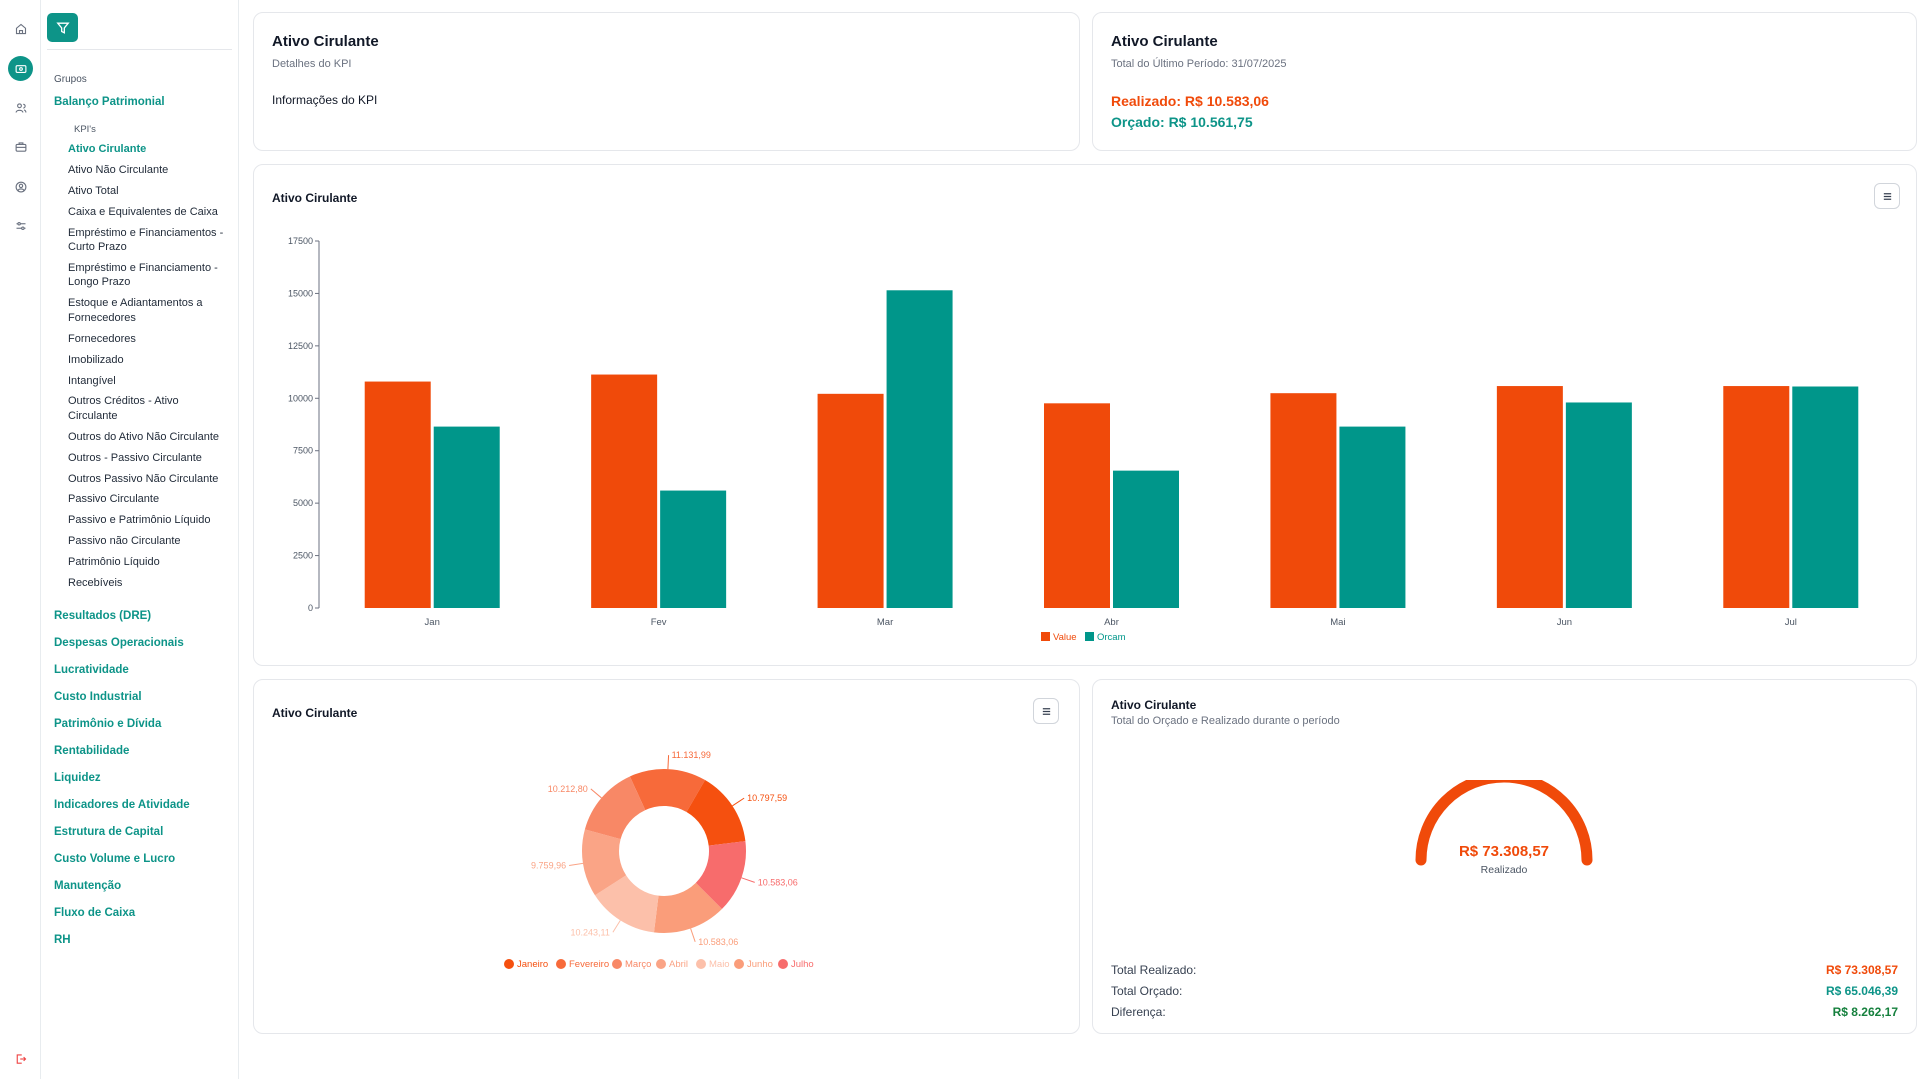  I want to click on user-circle-icon, so click(20, 186).